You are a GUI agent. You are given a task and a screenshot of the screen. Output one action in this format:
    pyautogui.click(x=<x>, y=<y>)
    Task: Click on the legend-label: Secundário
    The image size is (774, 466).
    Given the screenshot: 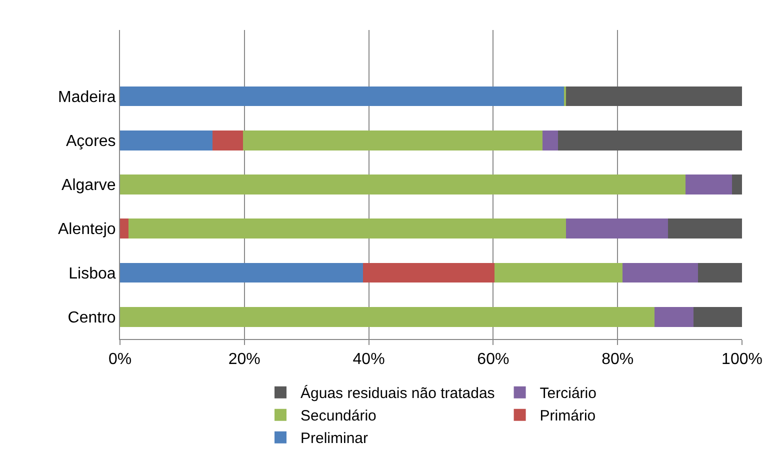 What is the action you would take?
    pyautogui.click(x=338, y=416)
    